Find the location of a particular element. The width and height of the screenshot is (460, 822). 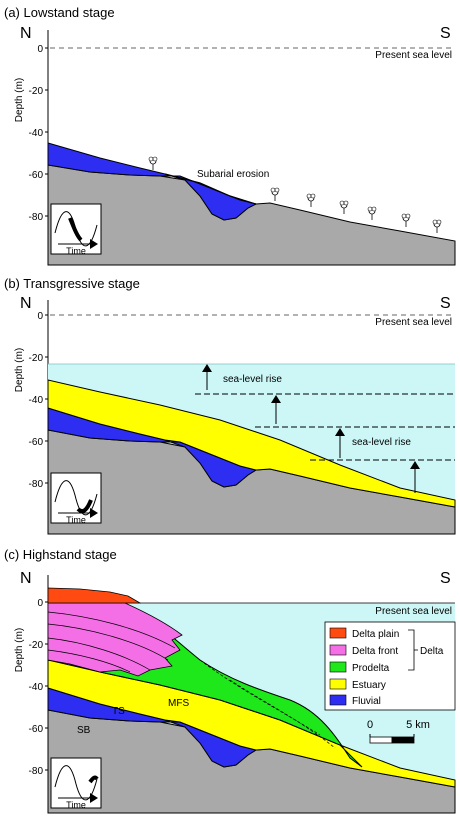

legend-box is located at coordinates (390, 666).